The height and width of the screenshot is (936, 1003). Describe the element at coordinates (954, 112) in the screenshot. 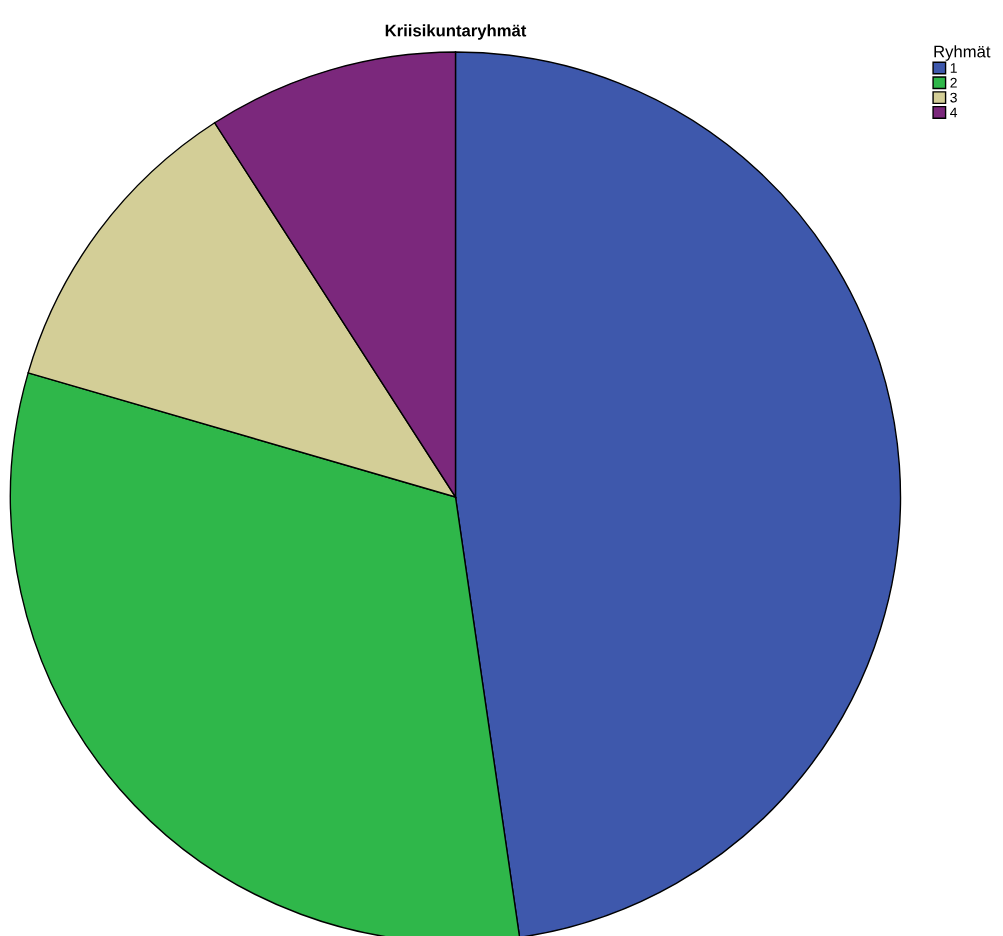

I see `legend-label: 4` at that location.